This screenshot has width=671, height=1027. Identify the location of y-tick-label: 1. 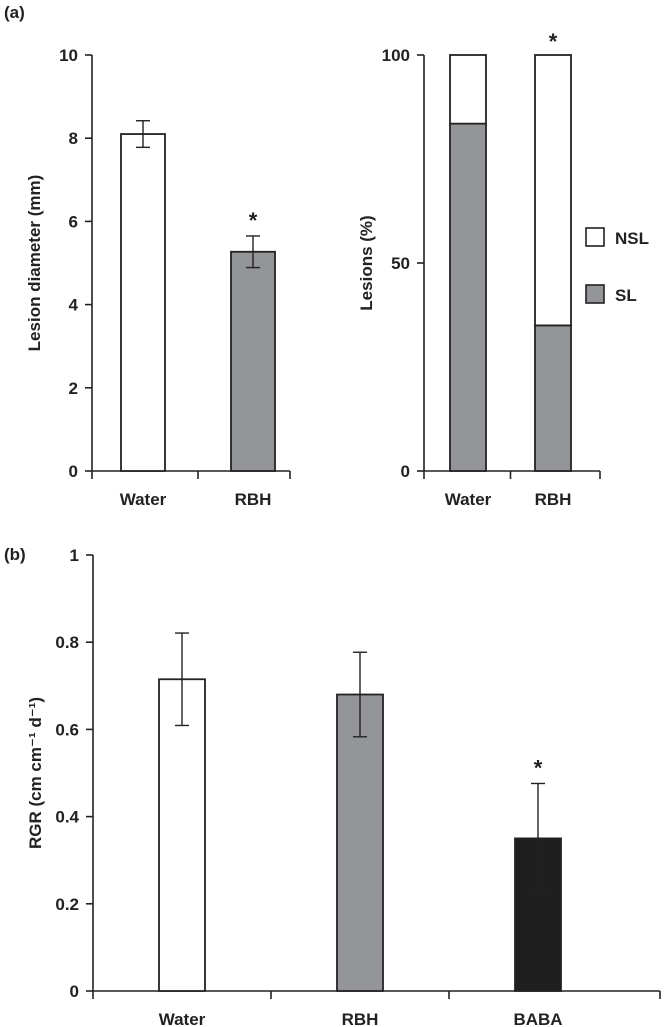
(74, 555).